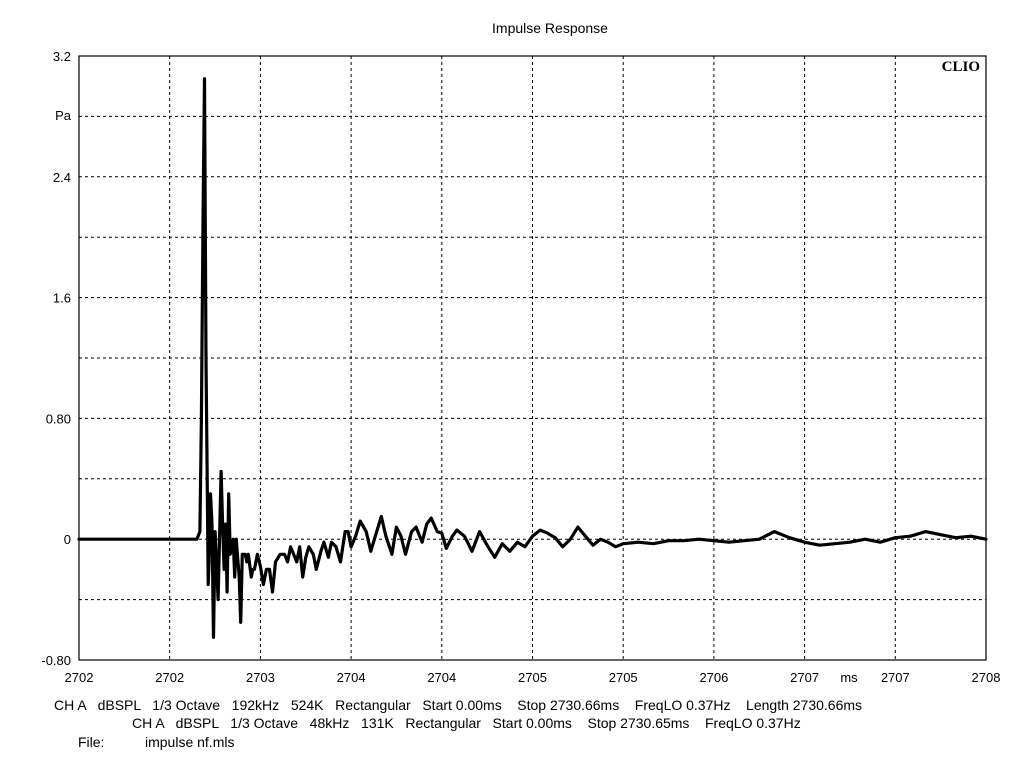 The height and width of the screenshot is (768, 1024). What do you see at coordinates (91, 742) in the screenshot?
I see `footer-file-label: File:` at bounding box center [91, 742].